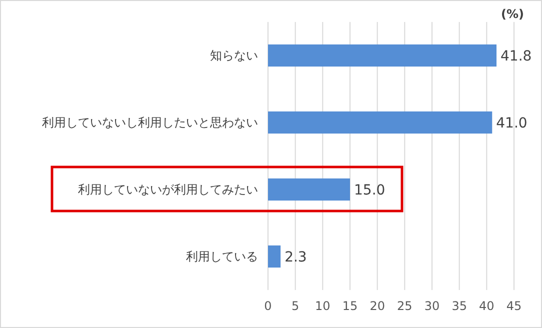 The width and height of the screenshot is (542, 328). I want to click on data-label: 41.0, so click(512, 124).